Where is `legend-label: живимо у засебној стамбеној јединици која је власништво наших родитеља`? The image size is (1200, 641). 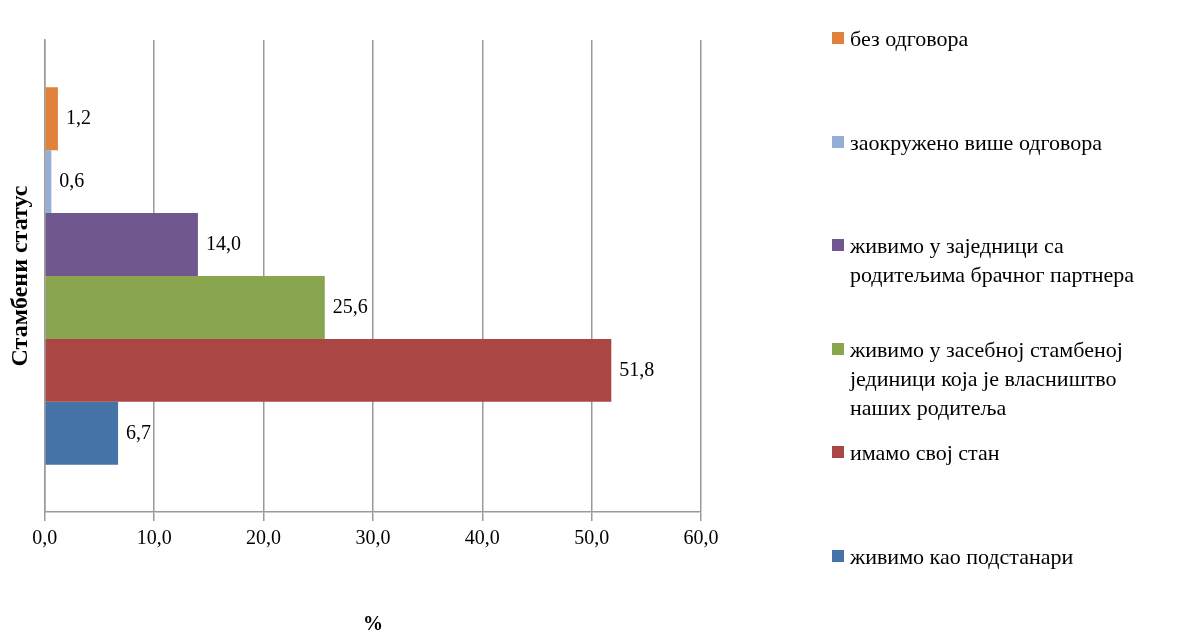 legend-label: живимо у засебној стамбеној јединици која је власништво наших родитеља is located at coordinates (987, 378).